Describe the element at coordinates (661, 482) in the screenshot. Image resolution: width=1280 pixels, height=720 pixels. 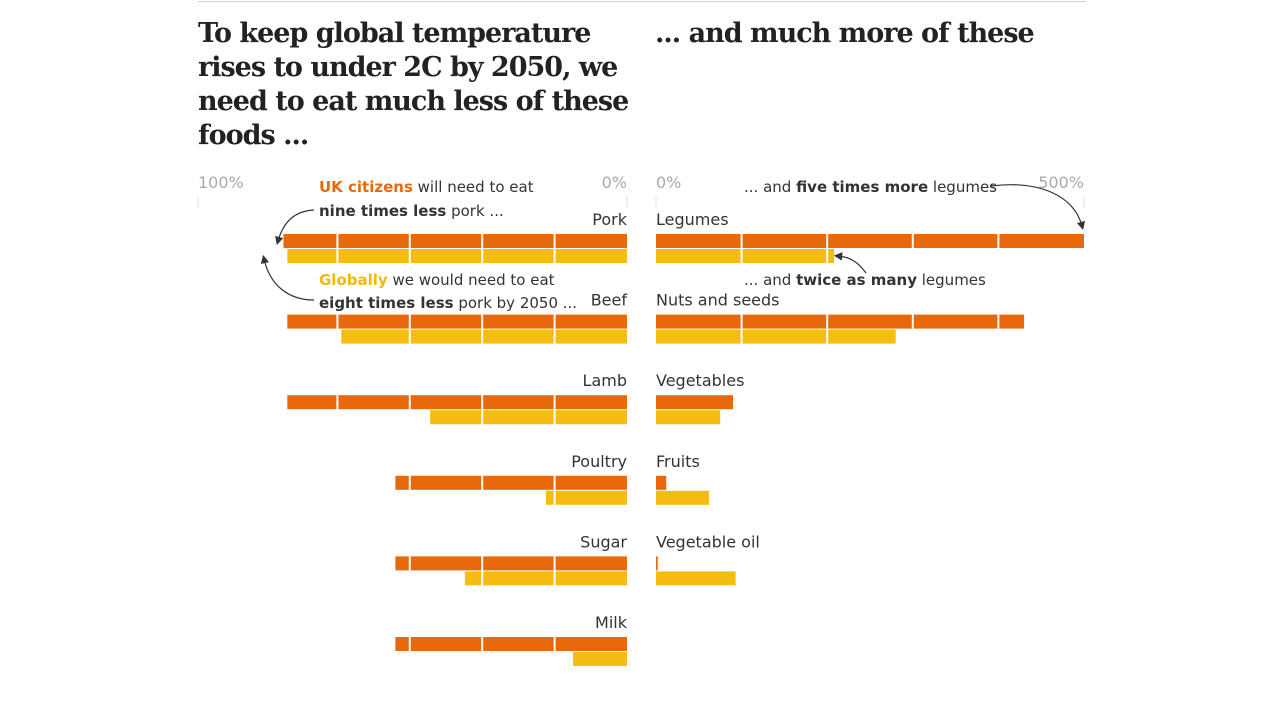
I see `bar-fruits-uk` at that location.